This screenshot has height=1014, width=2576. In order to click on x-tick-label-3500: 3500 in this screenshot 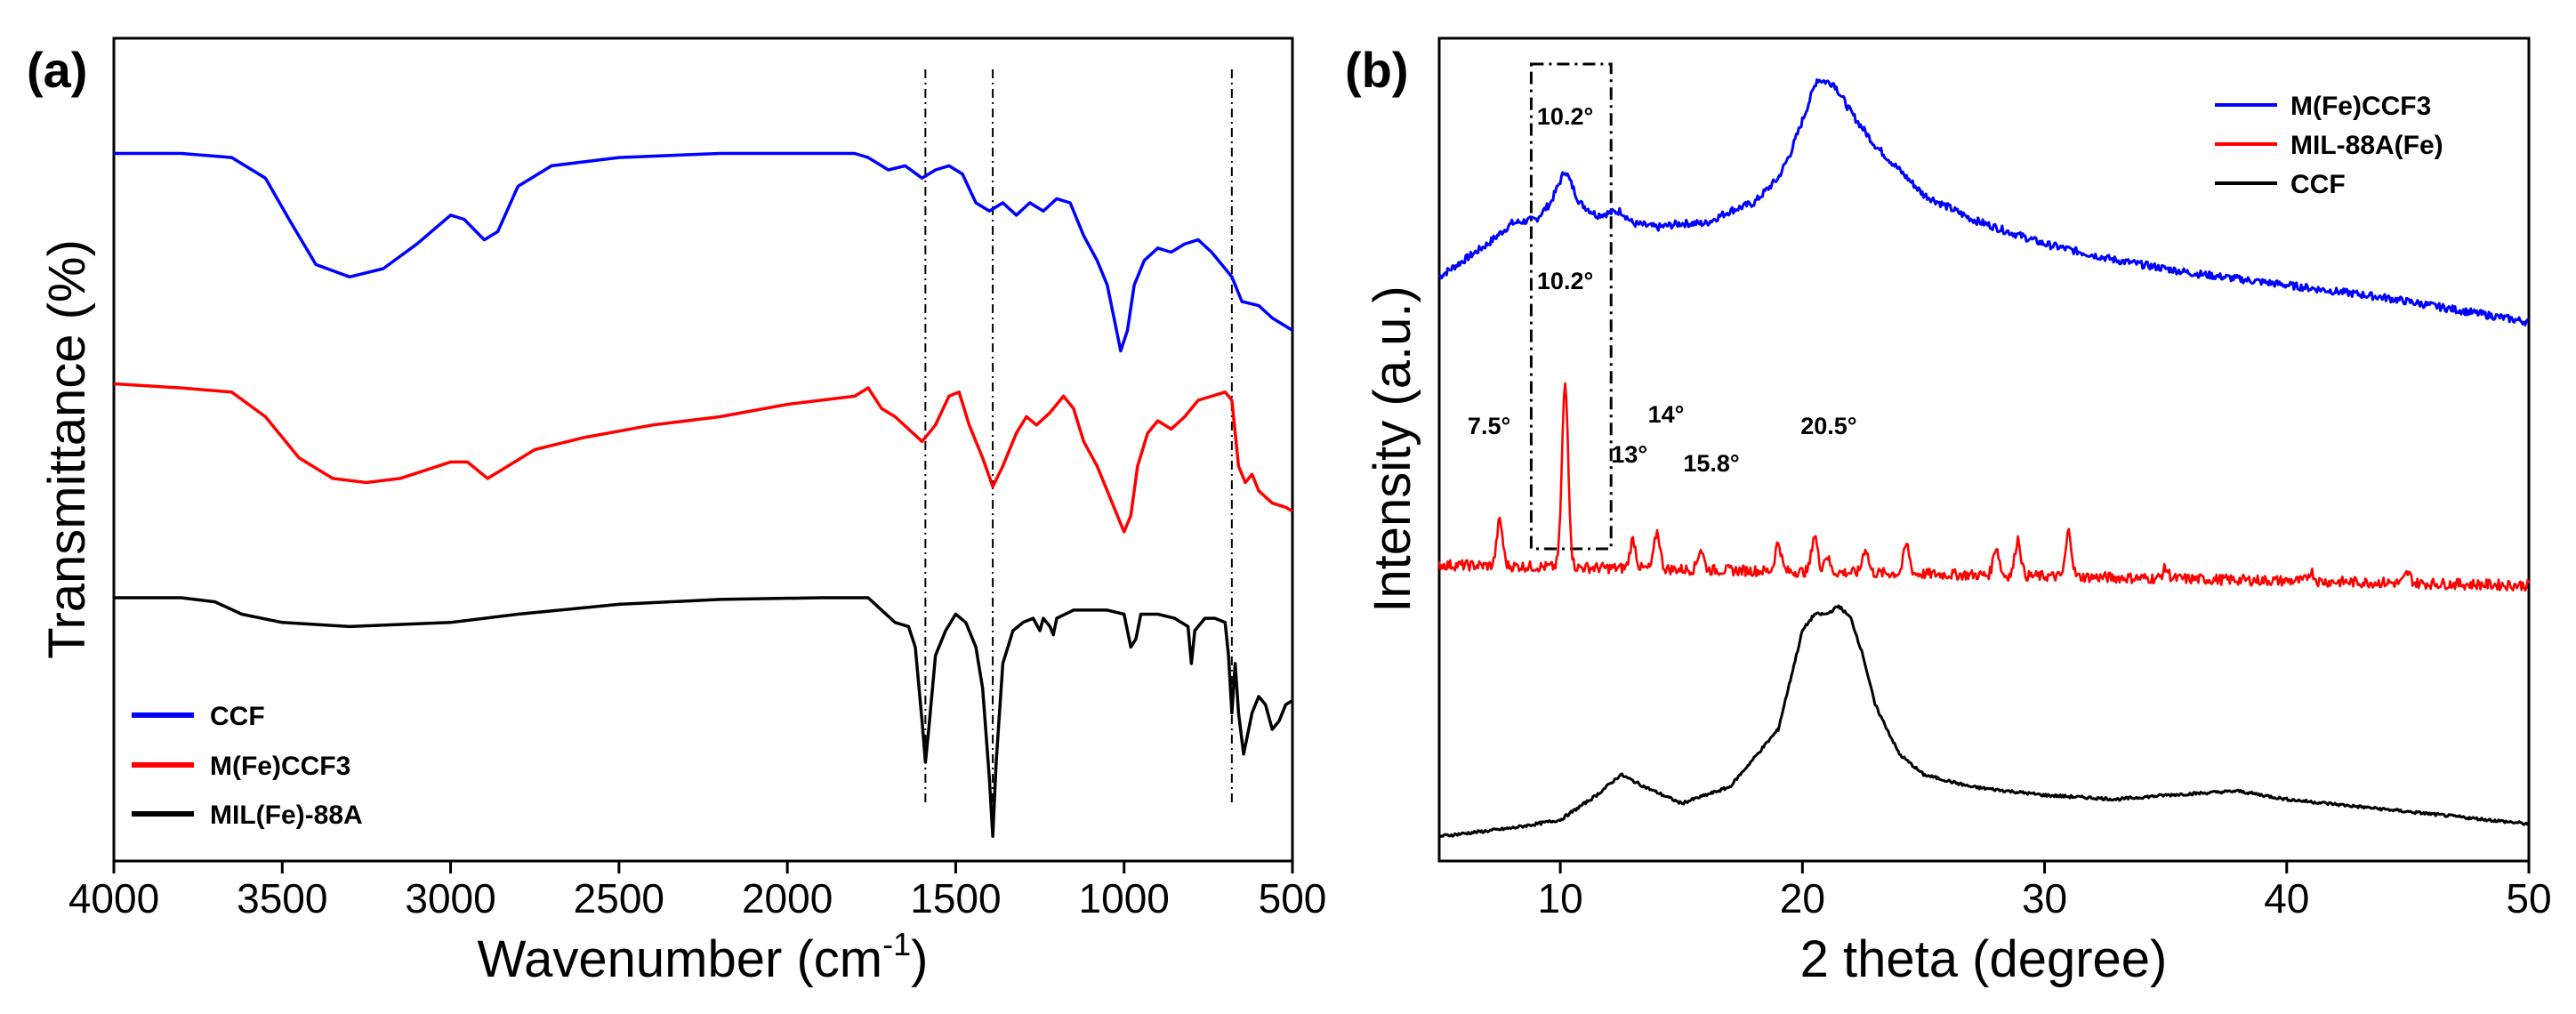, I will do `click(282, 898)`.